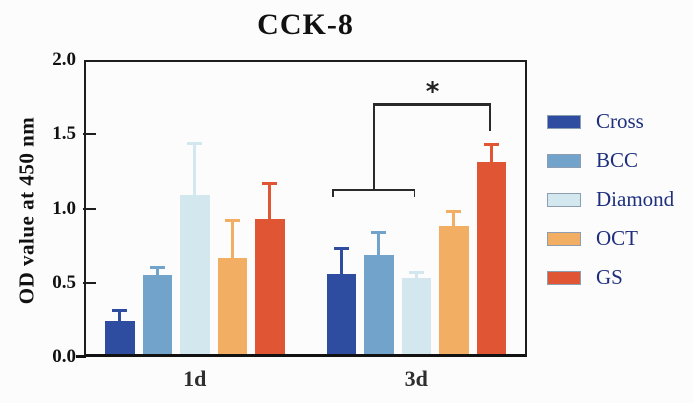  What do you see at coordinates (64, 282) in the screenshot?
I see `y-tick-label: 0.5` at bounding box center [64, 282].